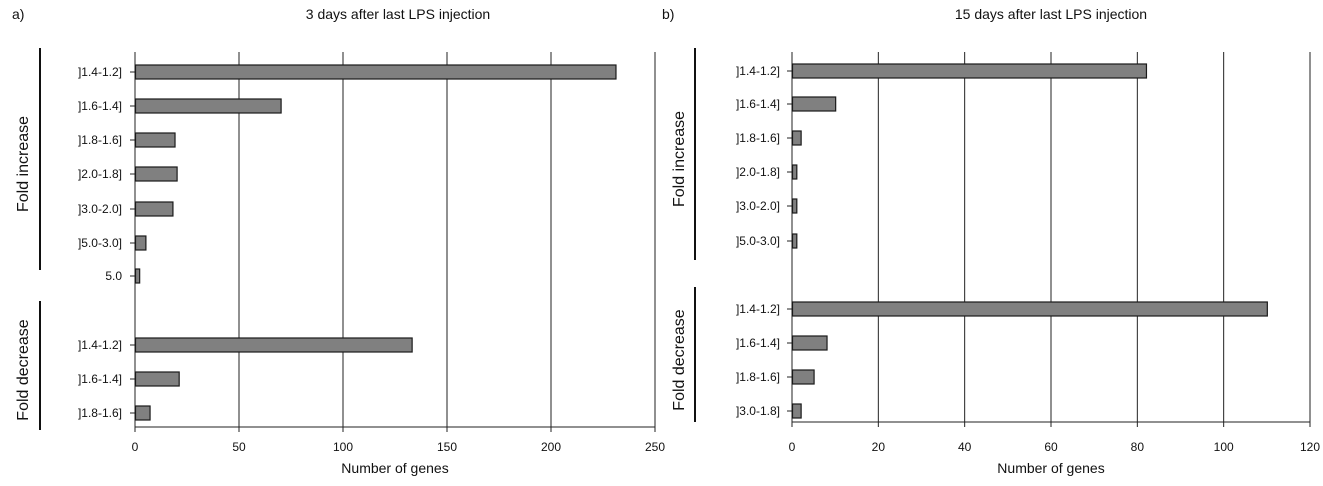  What do you see at coordinates (655, 447) in the screenshot?
I see `x-tick-label: 250` at bounding box center [655, 447].